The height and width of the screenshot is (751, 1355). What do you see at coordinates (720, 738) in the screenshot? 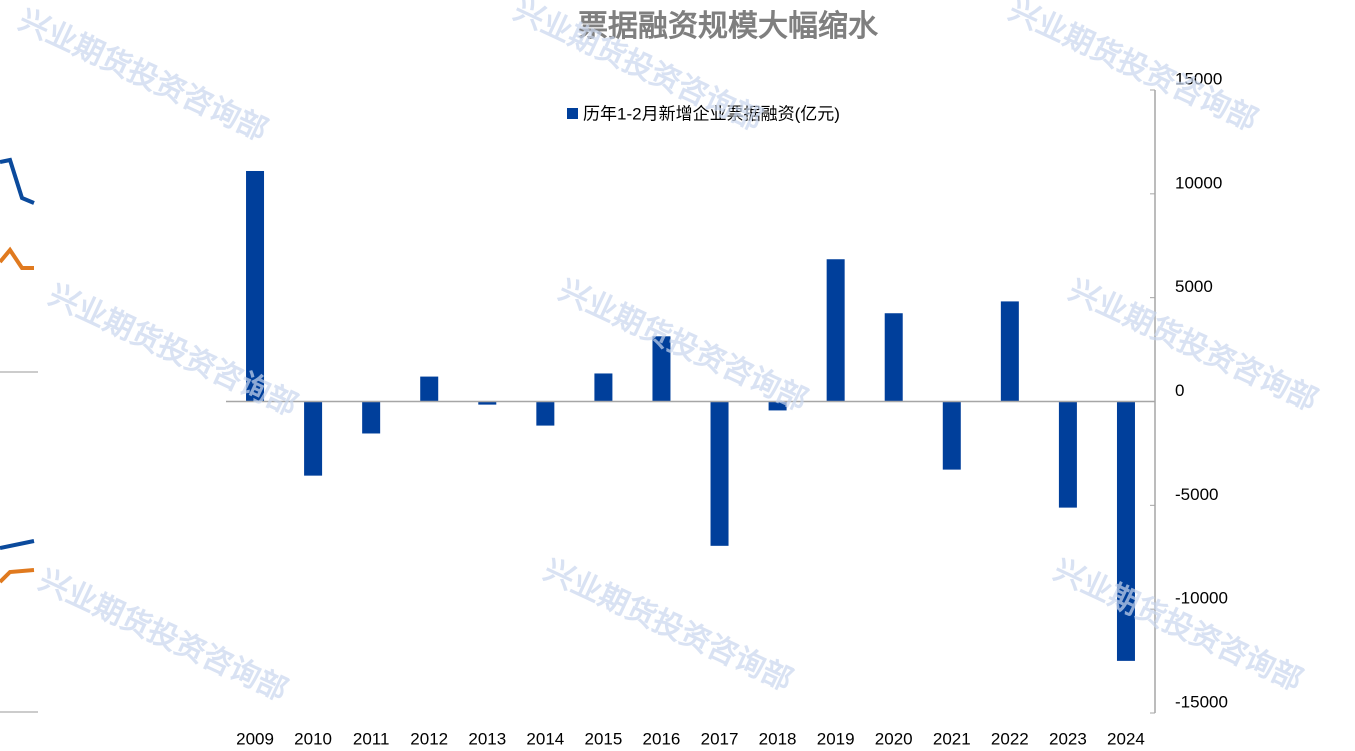
I see `x-tick-label: 2017` at bounding box center [720, 738].